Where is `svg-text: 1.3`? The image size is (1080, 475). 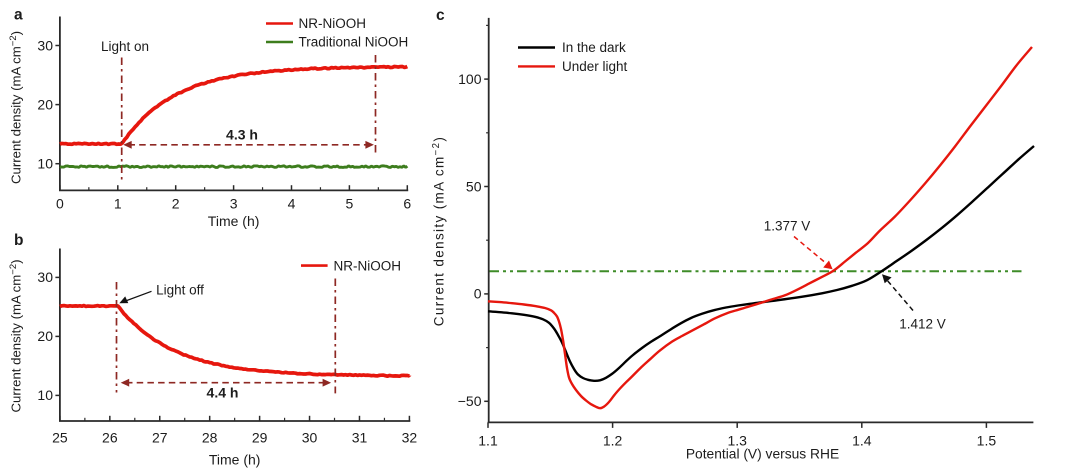 svg-text: 1.3 is located at coordinates (737, 441).